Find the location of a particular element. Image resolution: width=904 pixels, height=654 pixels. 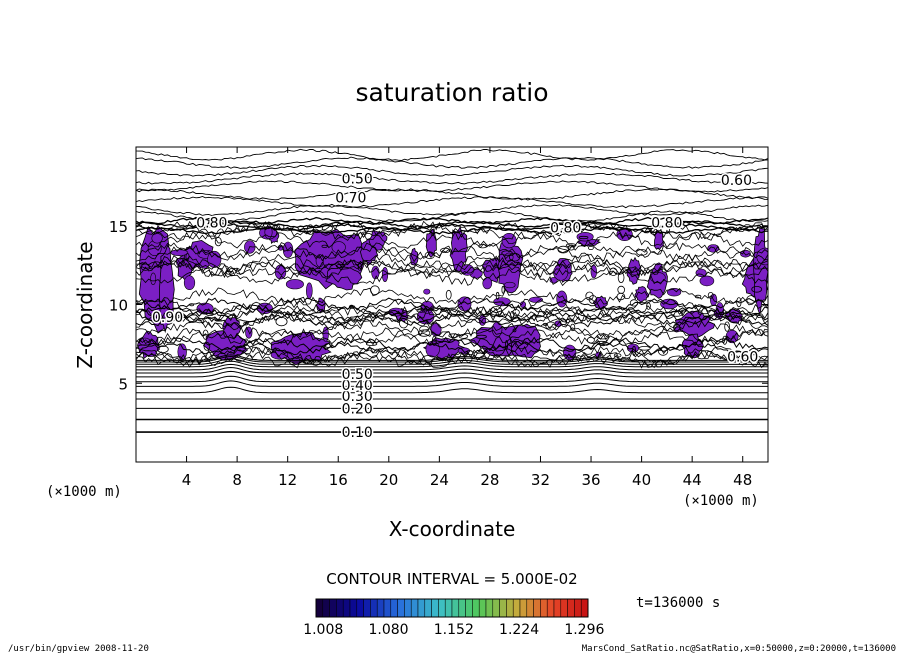

x-tick-label: 20 is located at coordinates (388, 480).